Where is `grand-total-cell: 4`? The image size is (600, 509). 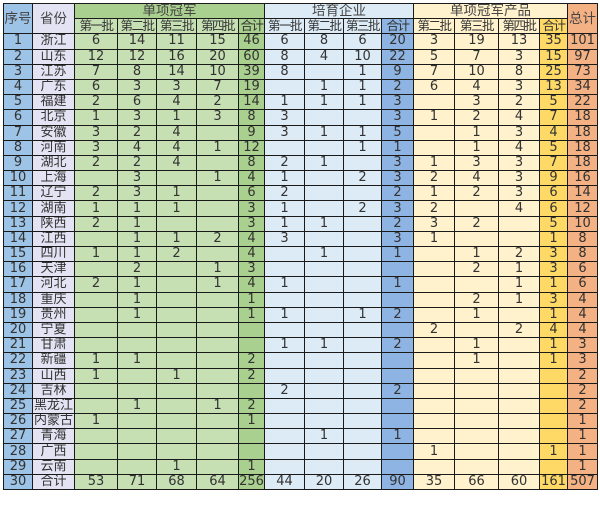 grand-total-cell: 4 is located at coordinates (582, 314).